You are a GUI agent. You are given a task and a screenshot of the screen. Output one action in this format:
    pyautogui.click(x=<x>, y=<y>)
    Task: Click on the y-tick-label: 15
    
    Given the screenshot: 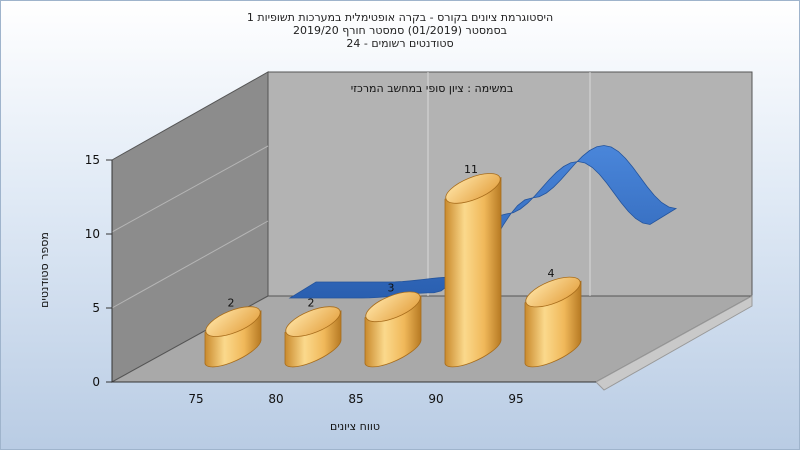 What is the action you would take?
    pyautogui.click(x=92, y=160)
    